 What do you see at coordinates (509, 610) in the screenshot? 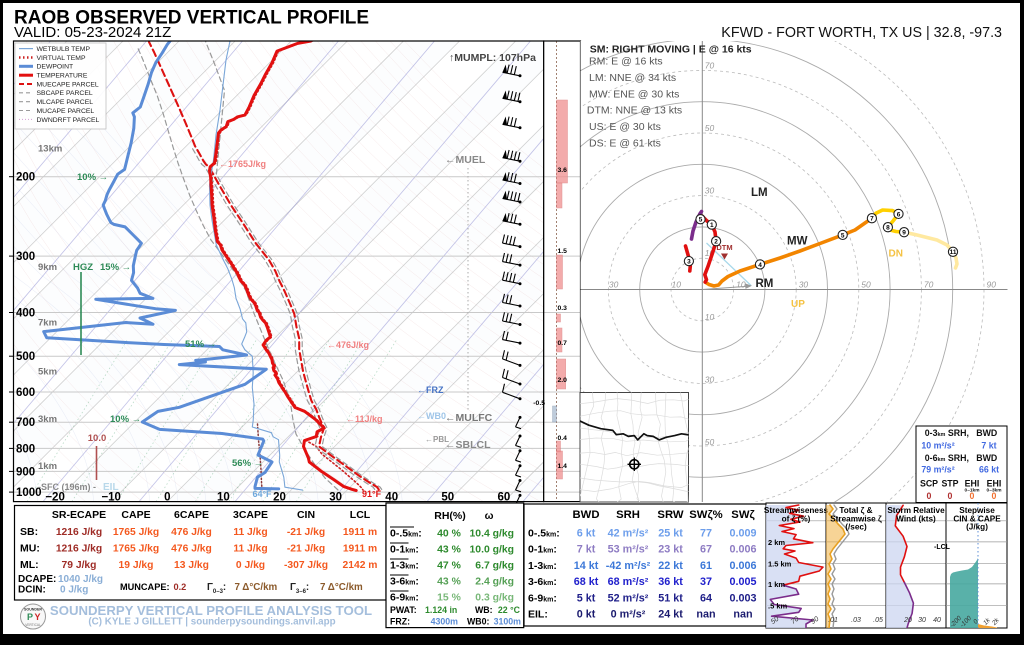
I see `svg-text: 22 °C` at bounding box center [509, 610].